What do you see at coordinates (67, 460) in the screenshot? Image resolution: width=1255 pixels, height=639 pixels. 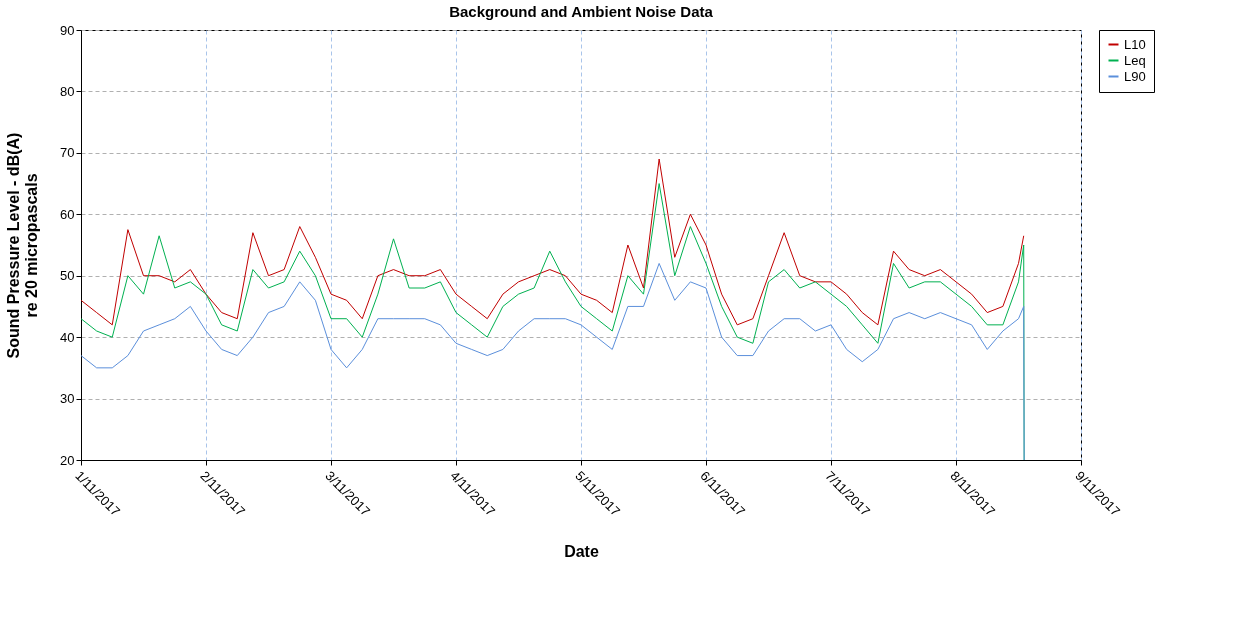 I see `y-tick-label: 20` at bounding box center [67, 460].